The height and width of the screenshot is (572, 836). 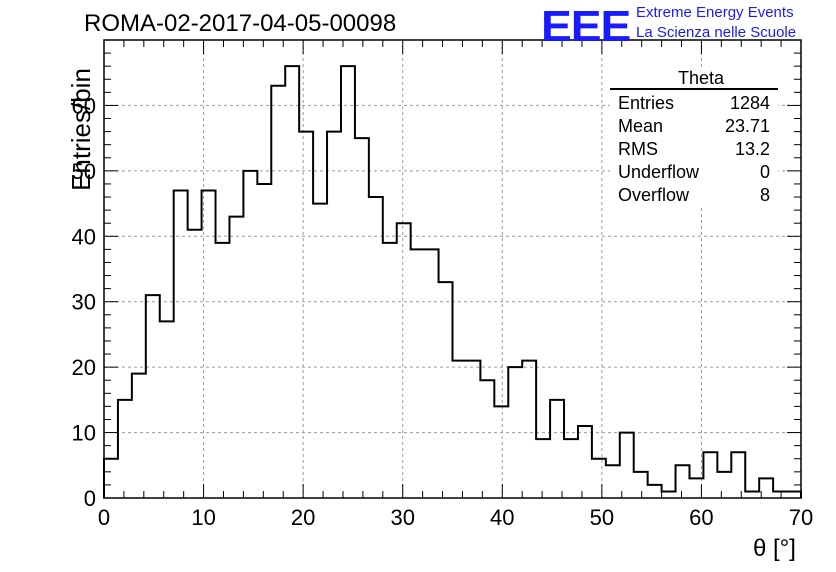 I want to click on y-axis-label: Entries/bin, so click(x=80, y=129).